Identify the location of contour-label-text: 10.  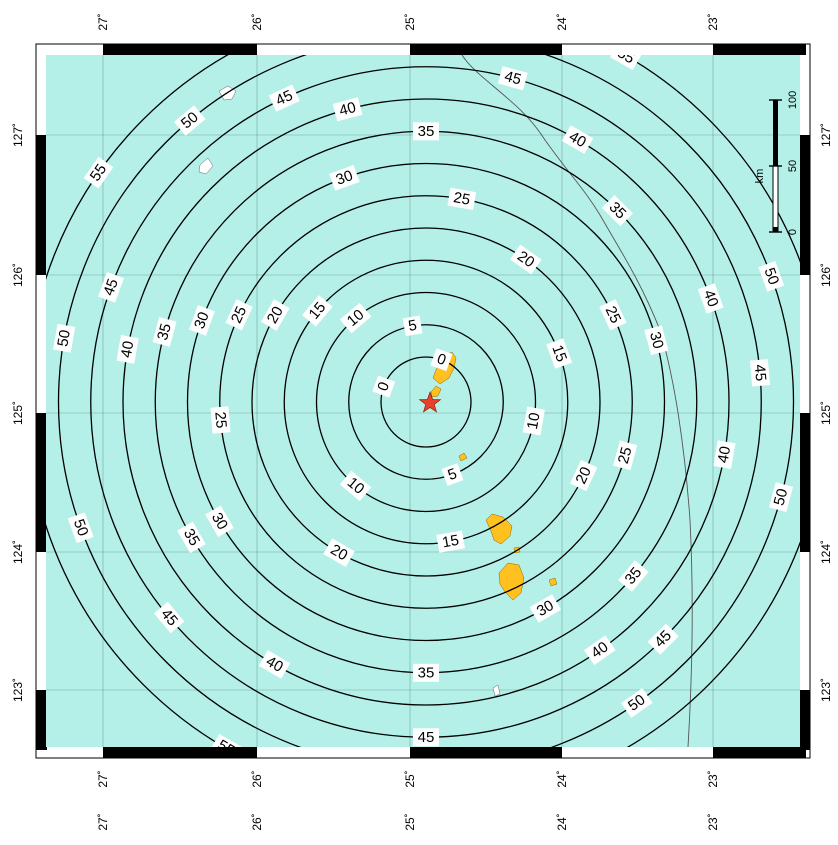
(534, 420).